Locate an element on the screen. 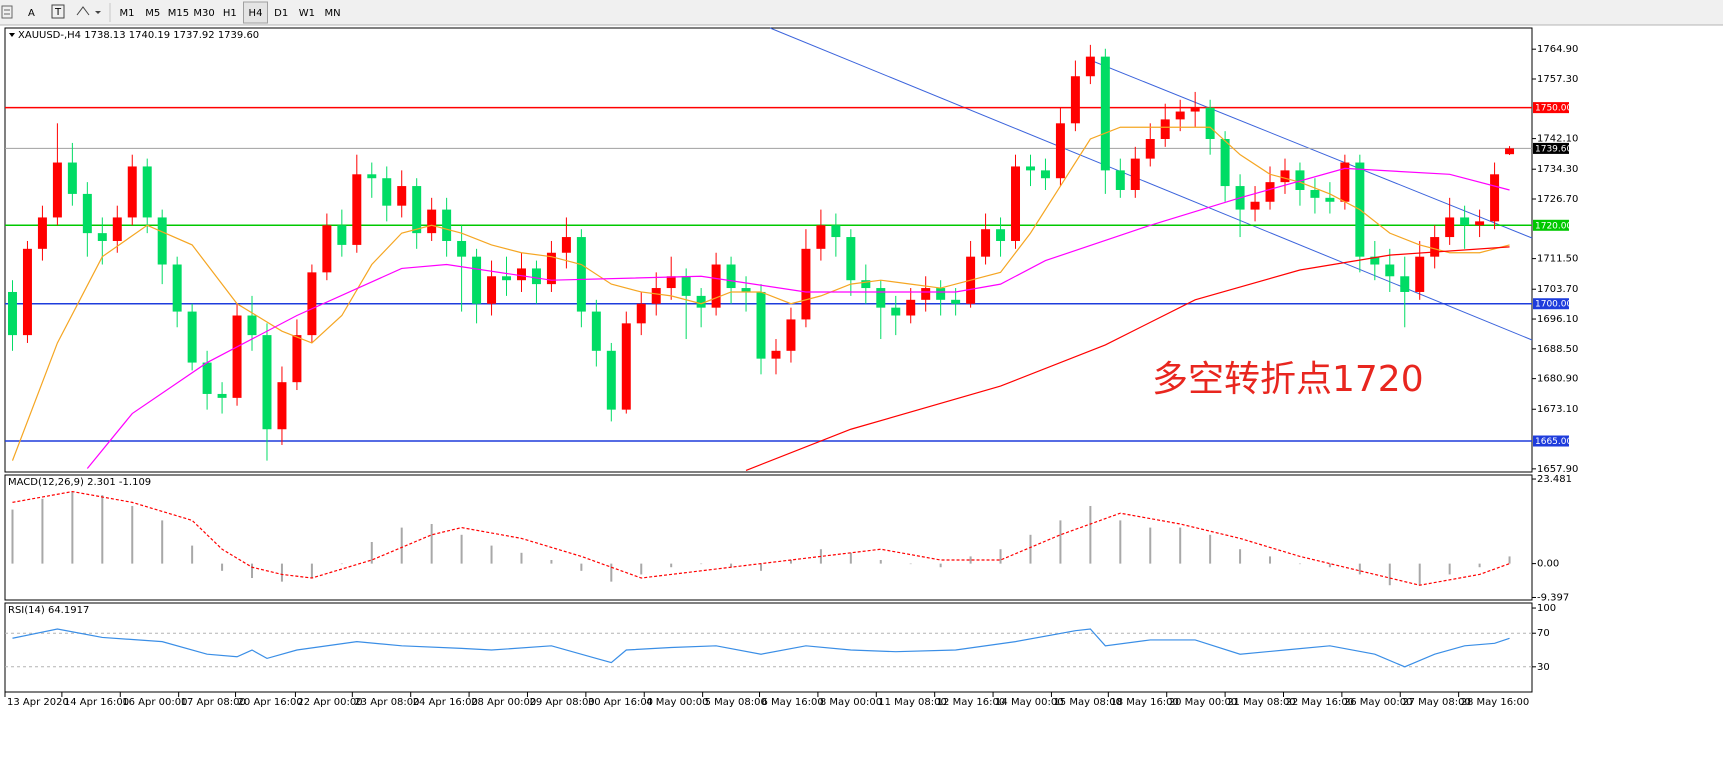 This screenshot has width=1723, height=784. x-tick-label: 14 May 00:00 is located at coordinates (1029, 702).